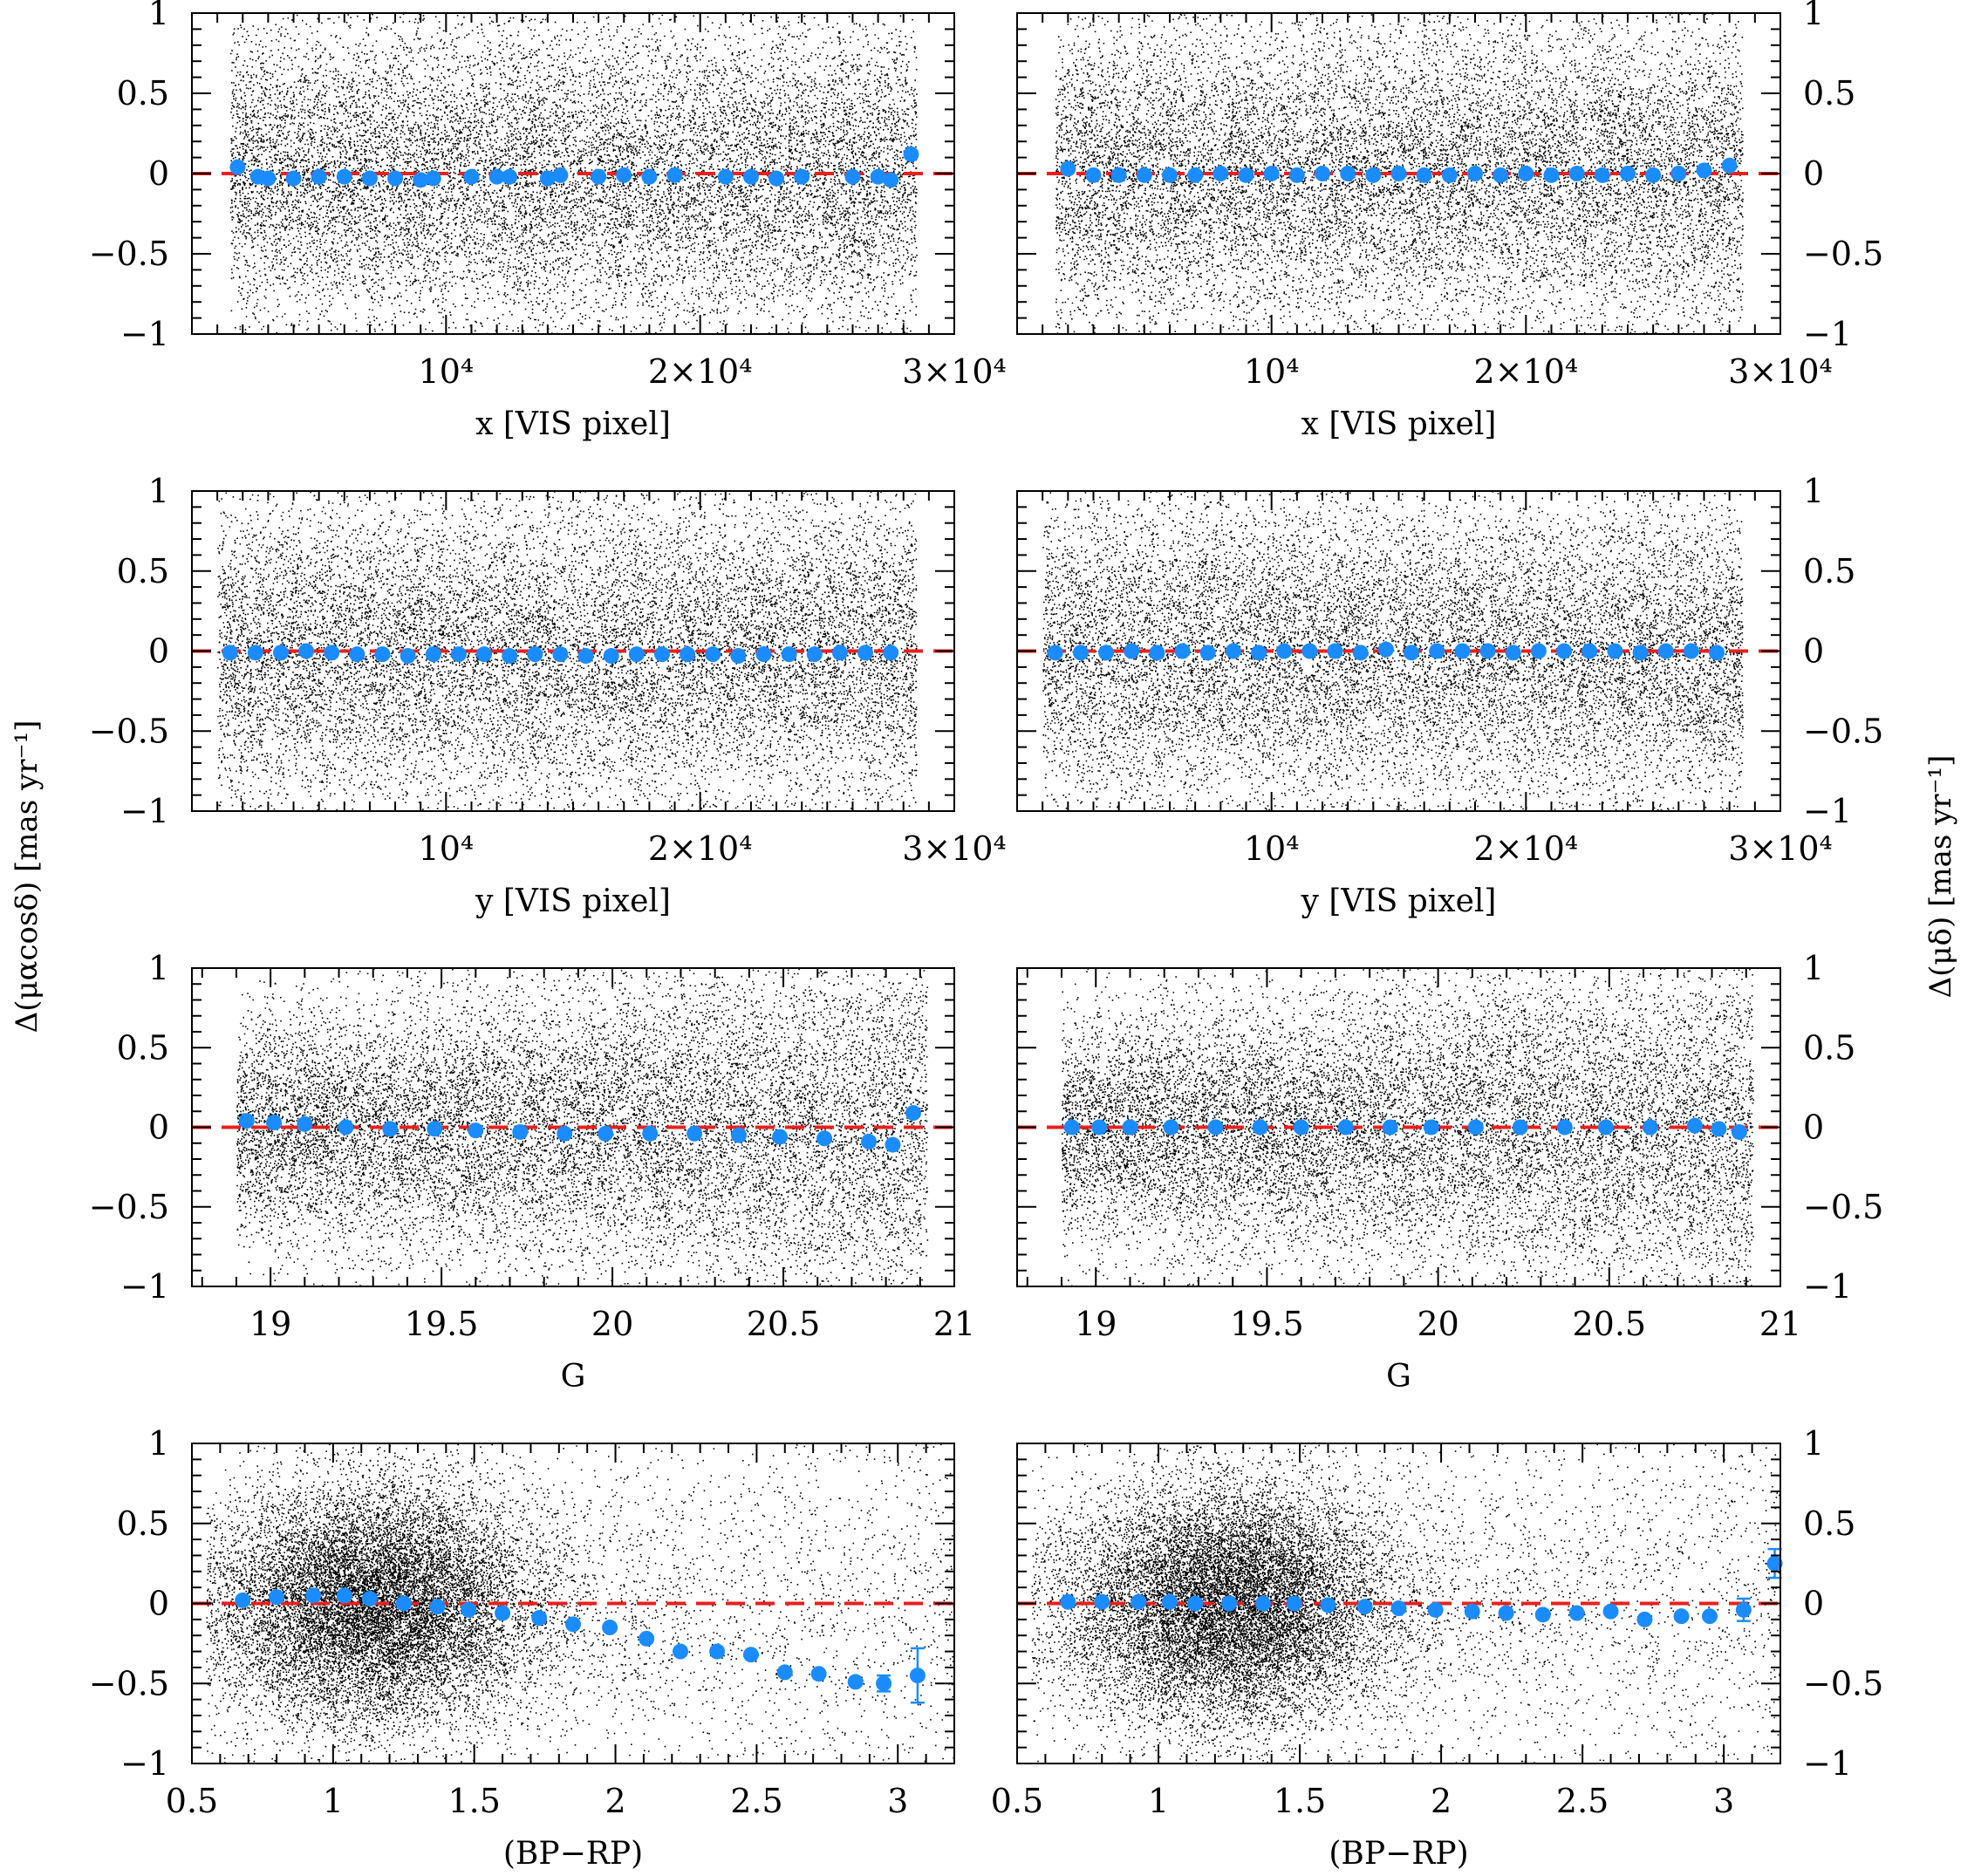  I want to click on x-tick-label: 2.5, so click(1582, 1801).